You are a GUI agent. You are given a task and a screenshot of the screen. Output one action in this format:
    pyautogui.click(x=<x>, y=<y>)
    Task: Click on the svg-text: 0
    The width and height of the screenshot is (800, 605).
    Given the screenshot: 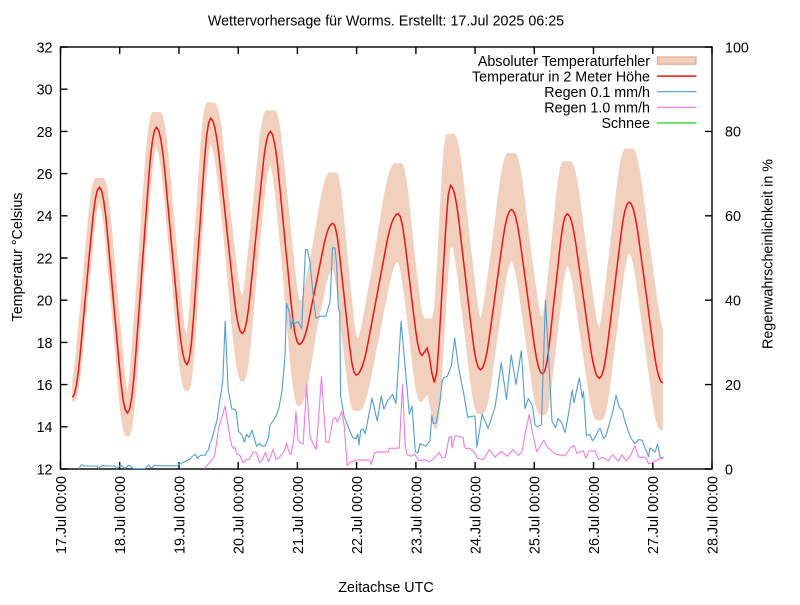 What is the action you would take?
    pyautogui.click(x=729, y=470)
    